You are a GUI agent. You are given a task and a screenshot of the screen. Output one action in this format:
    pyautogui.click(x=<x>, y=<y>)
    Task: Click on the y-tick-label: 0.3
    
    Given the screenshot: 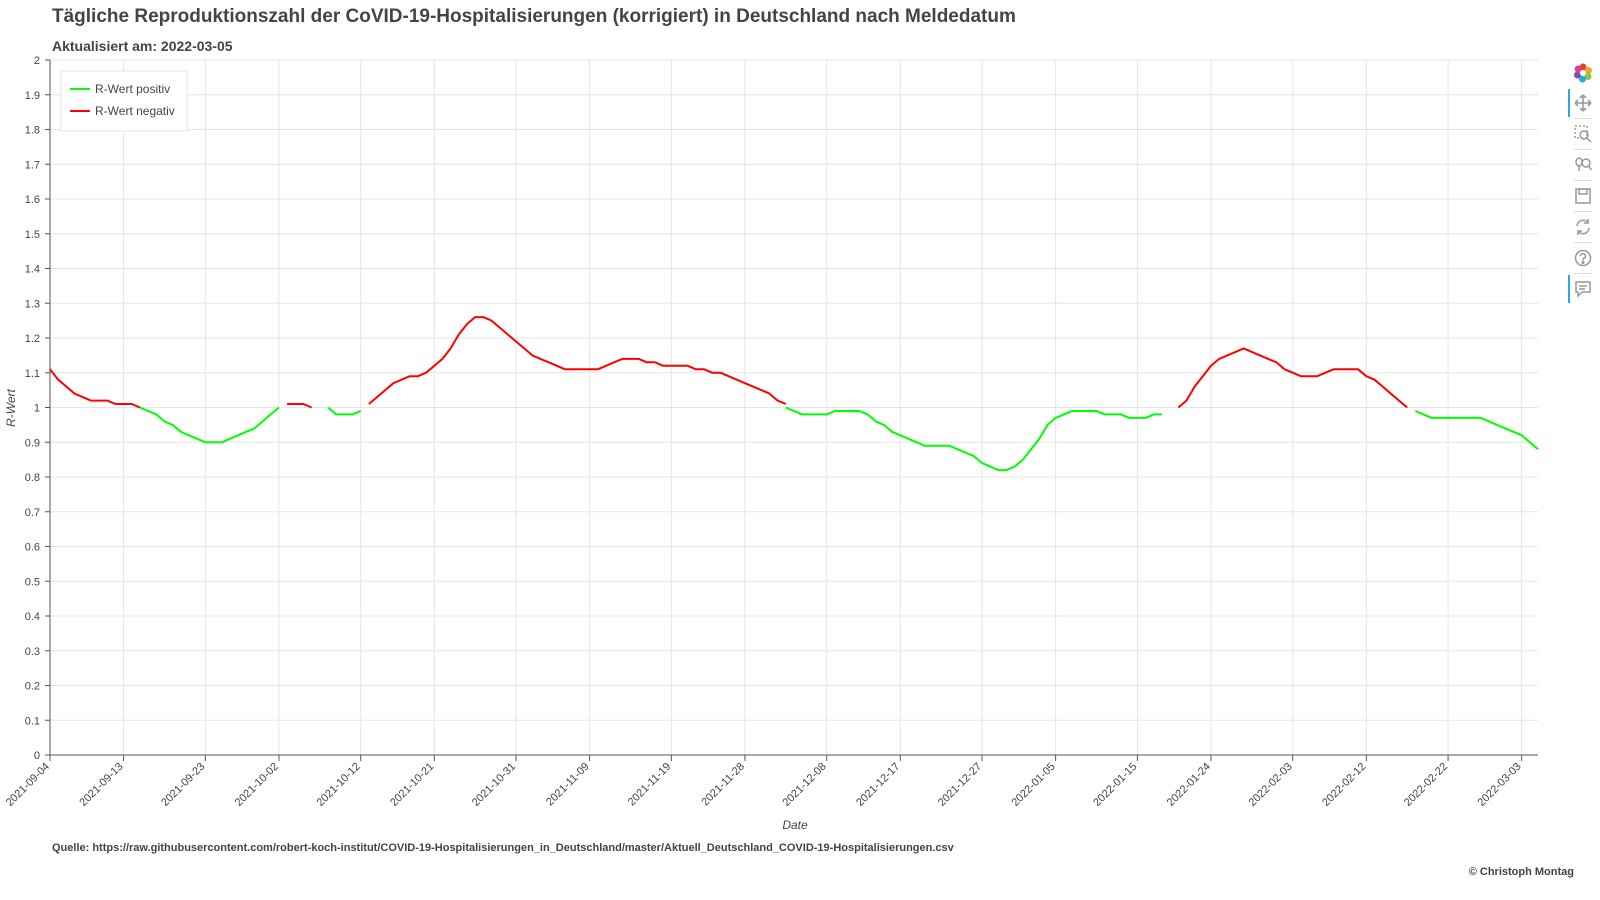 What is the action you would take?
    pyautogui.click(x=32, y=652)
    